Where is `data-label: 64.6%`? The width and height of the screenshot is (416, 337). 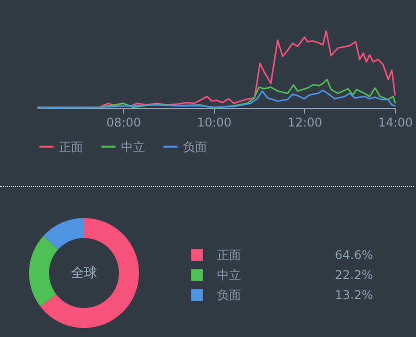
data-label: 64.6% is located at coordinates (353, 255).